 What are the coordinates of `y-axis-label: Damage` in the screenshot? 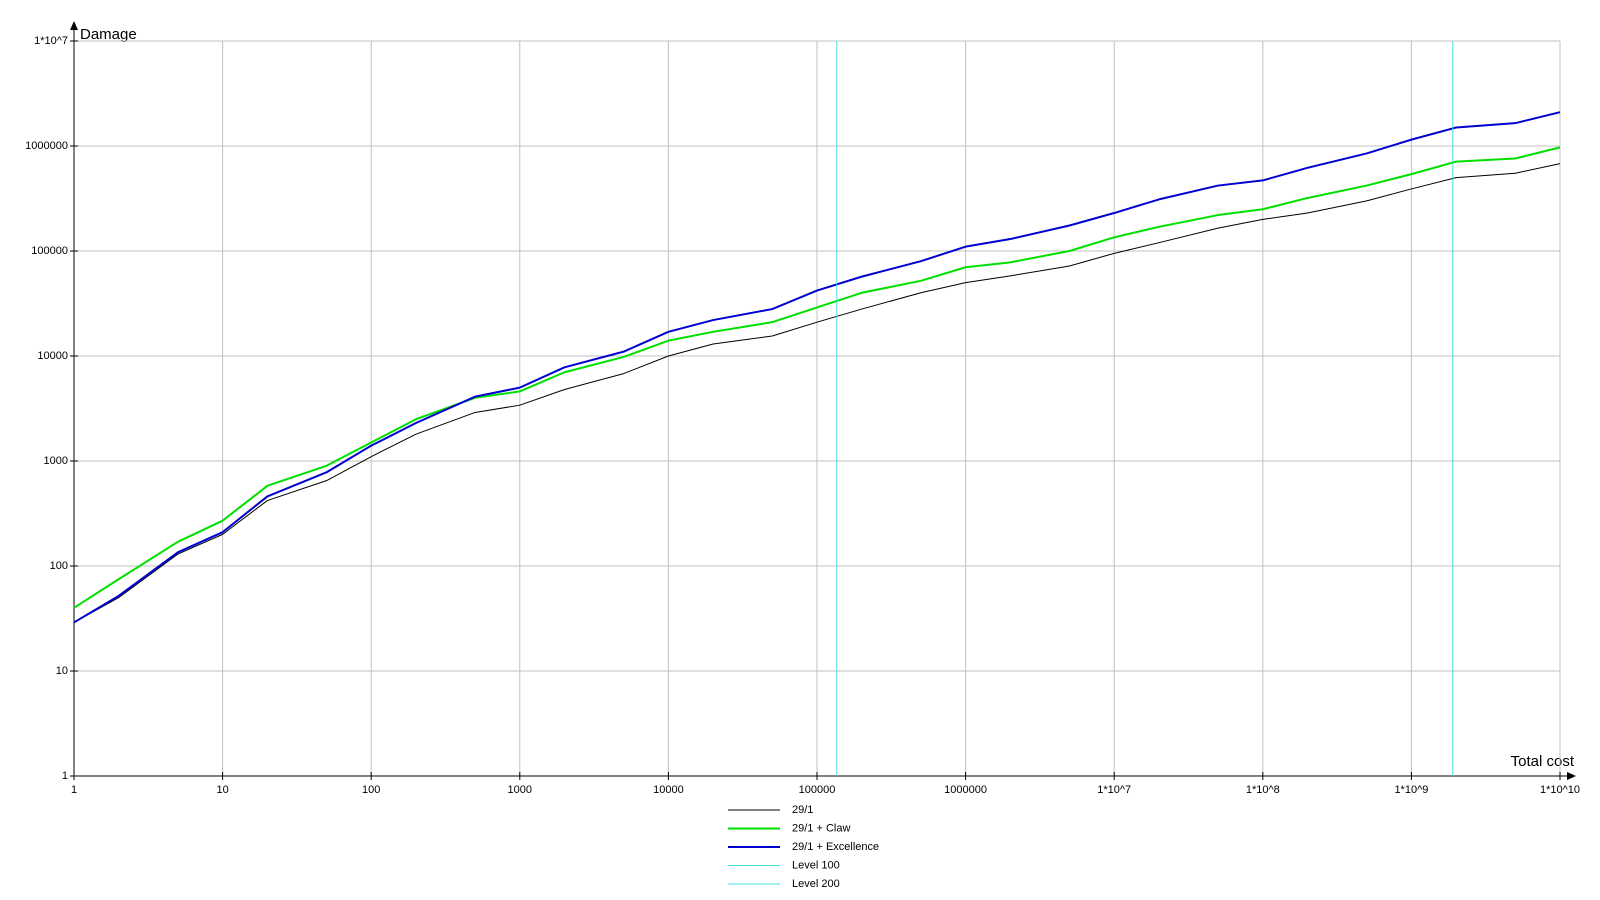 It's located at (108, 34).